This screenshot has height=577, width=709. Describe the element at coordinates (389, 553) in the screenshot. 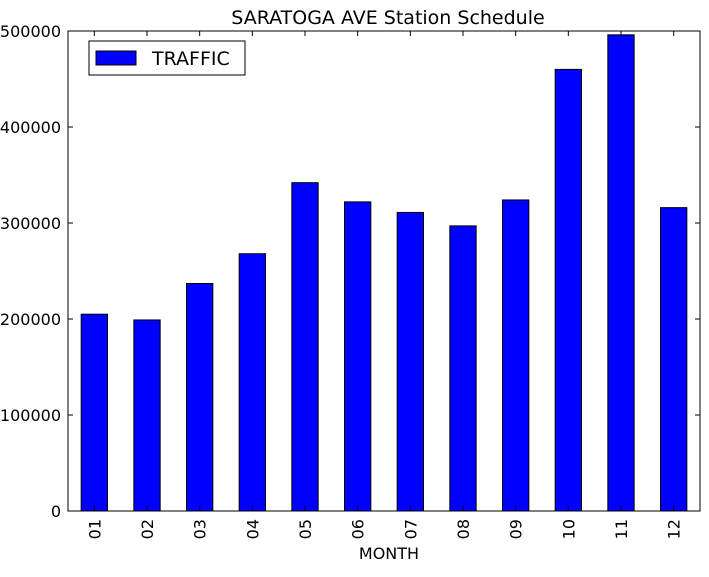

I see `x-axis-label: MONTH` at that location.